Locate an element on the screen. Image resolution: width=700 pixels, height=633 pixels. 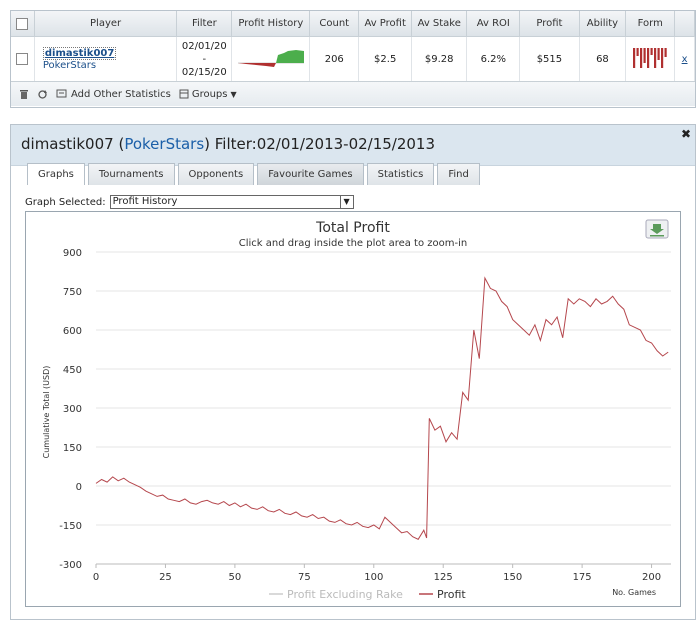
groups-dropdown: Groups ▼ is located at coordinates (208, 94).